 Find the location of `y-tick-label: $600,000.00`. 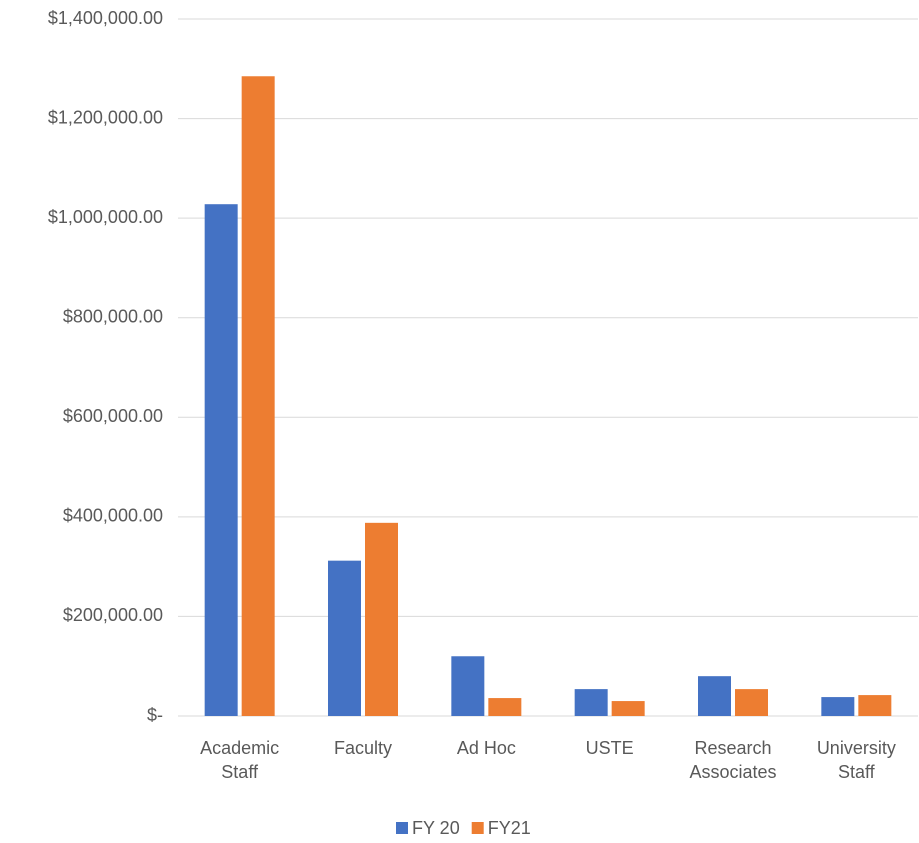

y-tick-label: $600,000.00 is located at coordinates (113, 416).